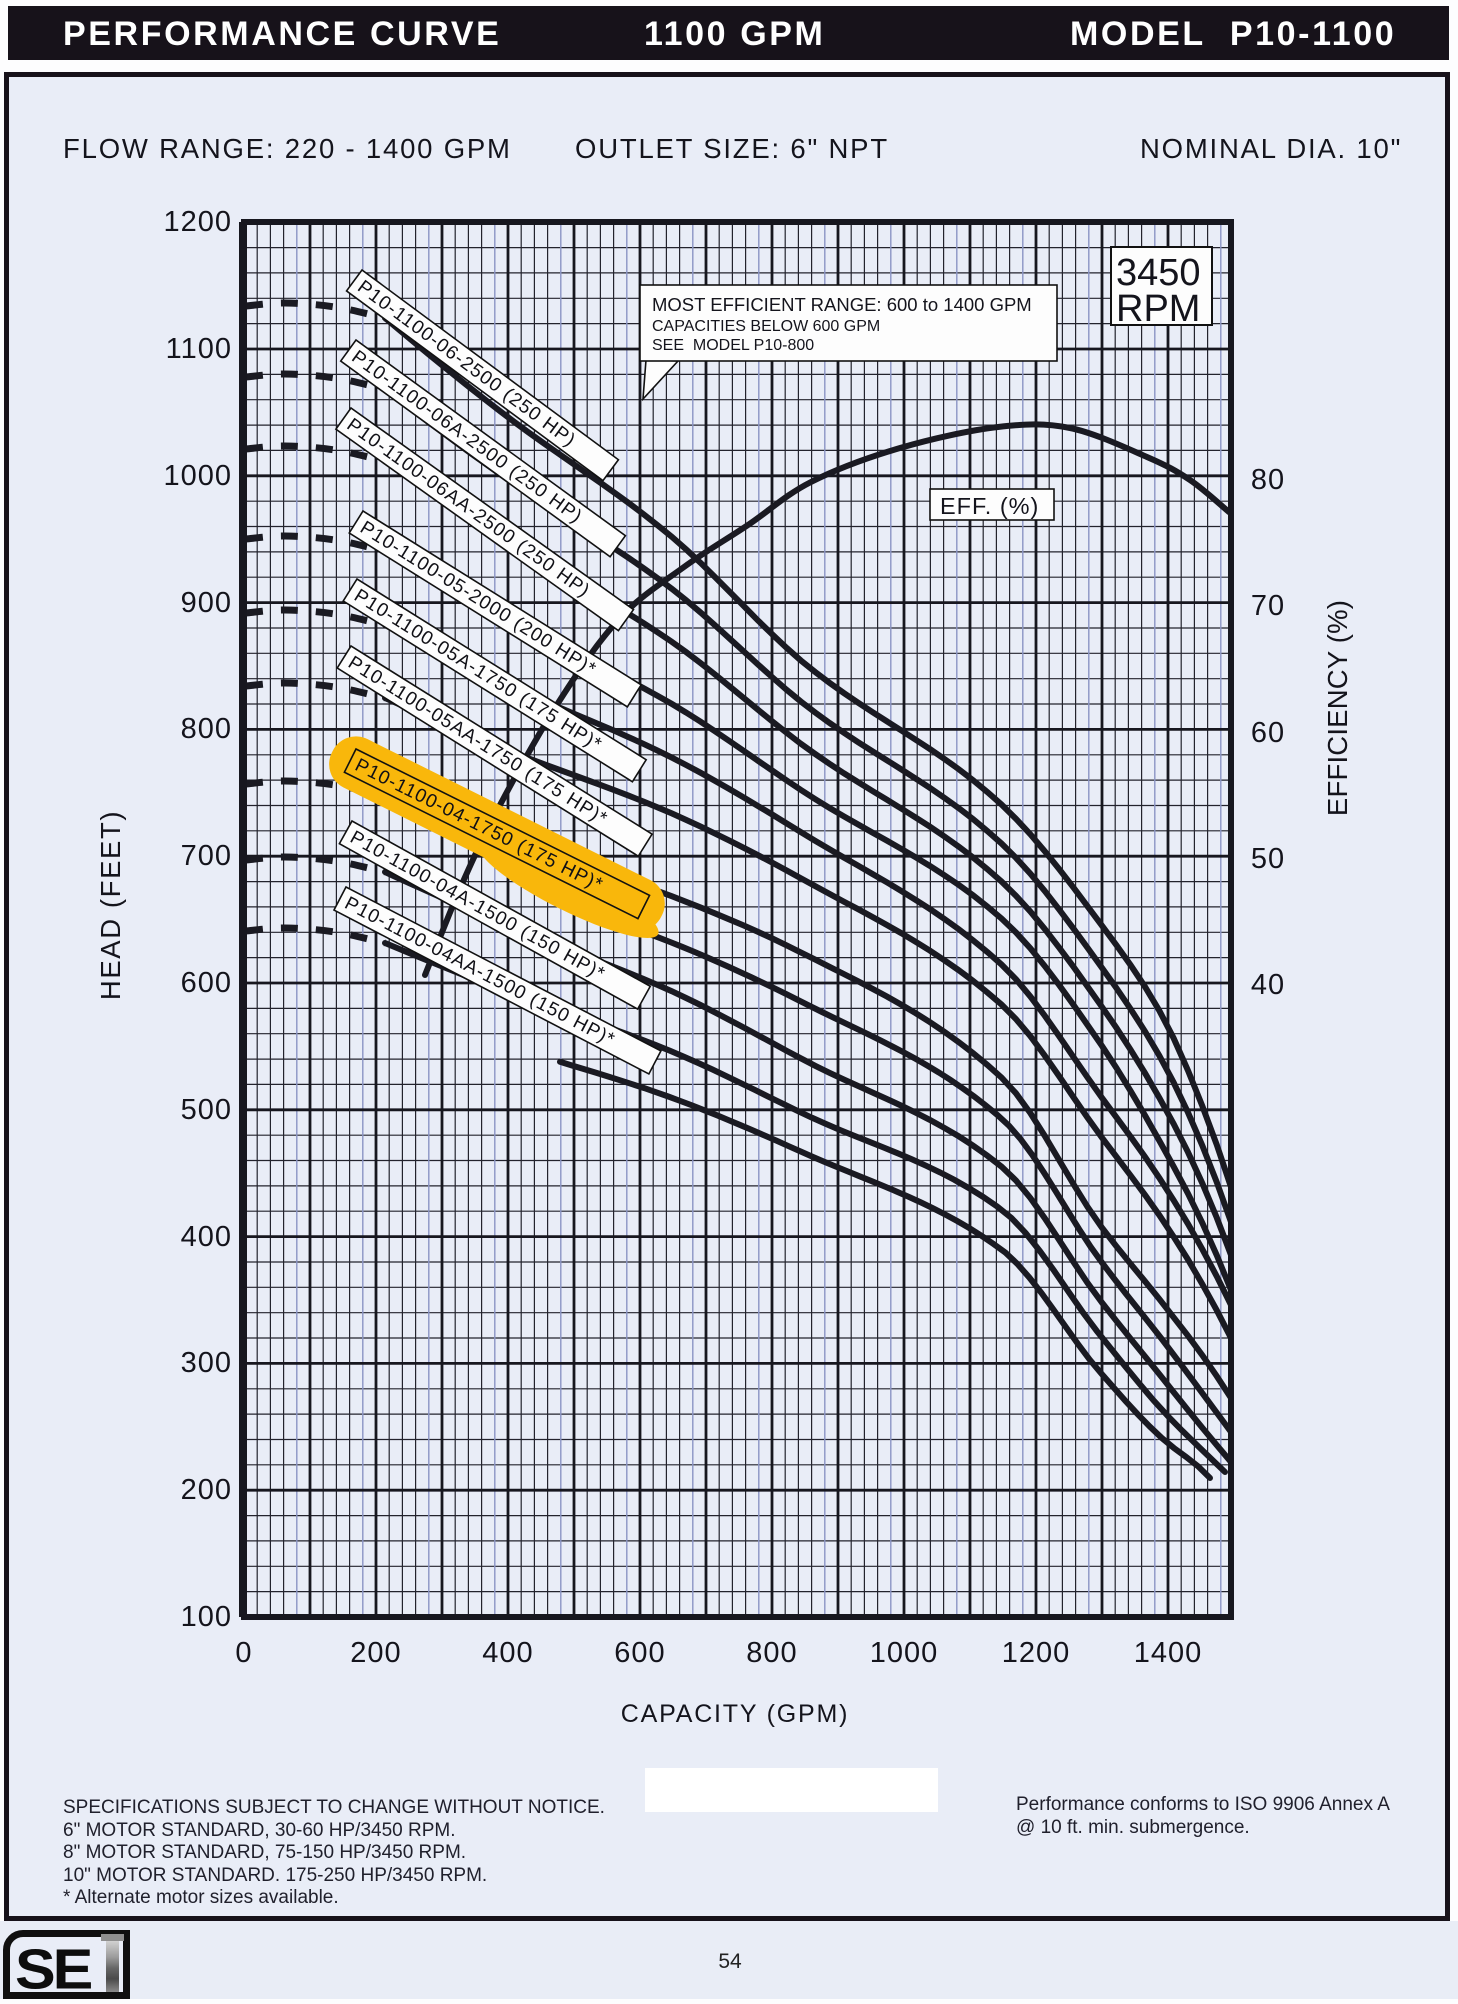  What do you see at coordinates (766, 326) in the screenshot?
I see `svg-text: CAPACITIES BELOW 600 GPM` at bounding box center [766, 326].